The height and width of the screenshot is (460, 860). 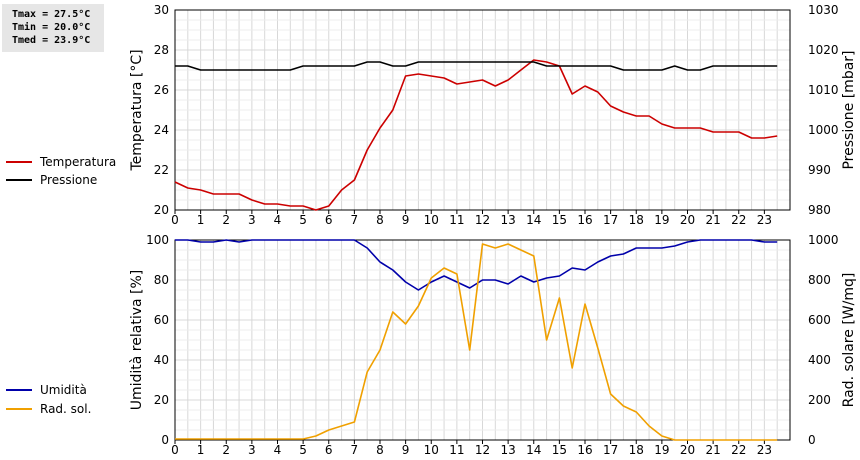 What do you see at coordinates (355, 220) in the screenshot?
I see `top-x-tick-label: 7` at bounding box center [355, 220].